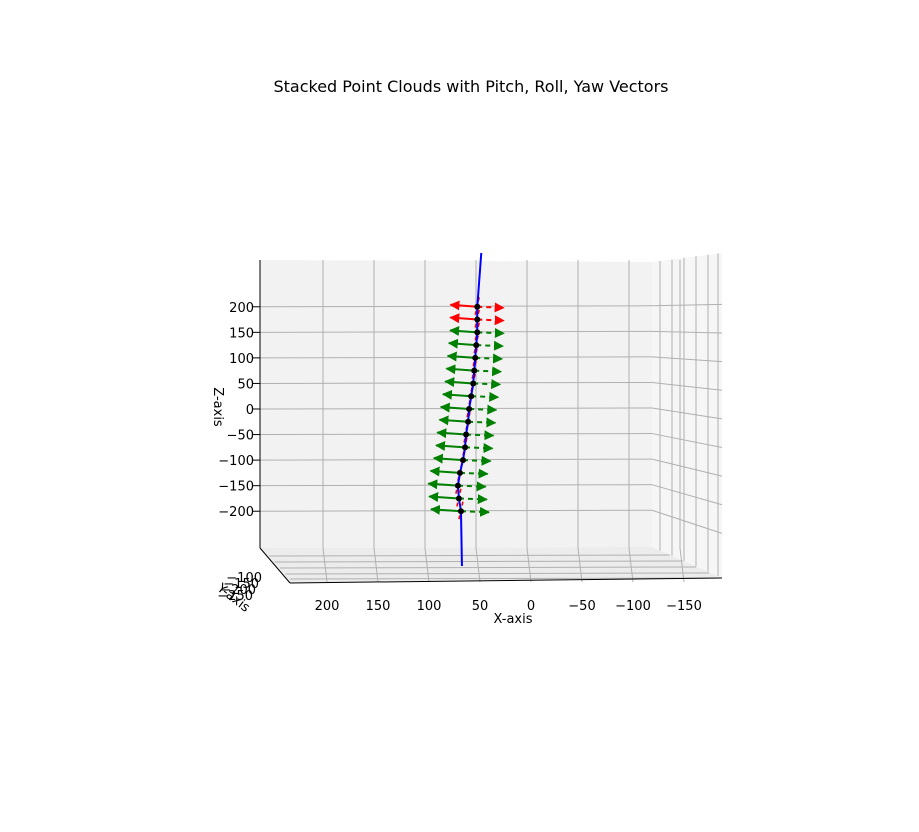 Image resolution: width=919 pixels, height=832 pixels. Describe the element at coordinates (684, 606) in the screenshot. I see `x-tick-label: −150` at that location.